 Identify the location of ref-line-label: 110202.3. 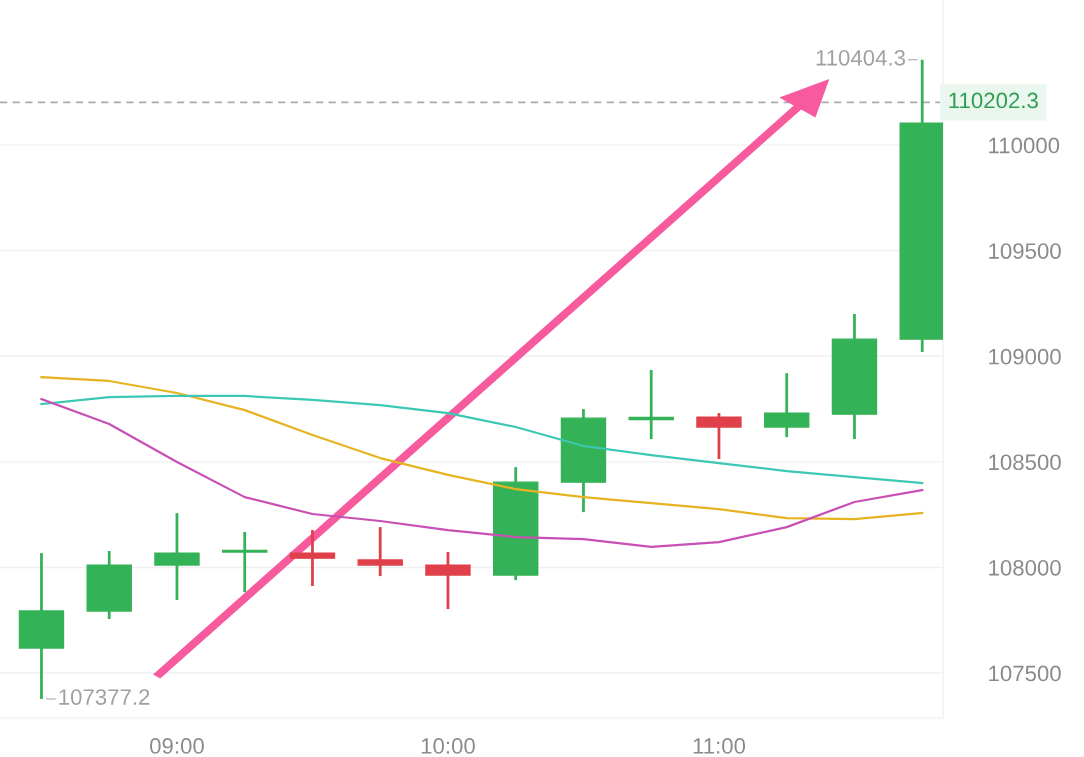
(993, 100).